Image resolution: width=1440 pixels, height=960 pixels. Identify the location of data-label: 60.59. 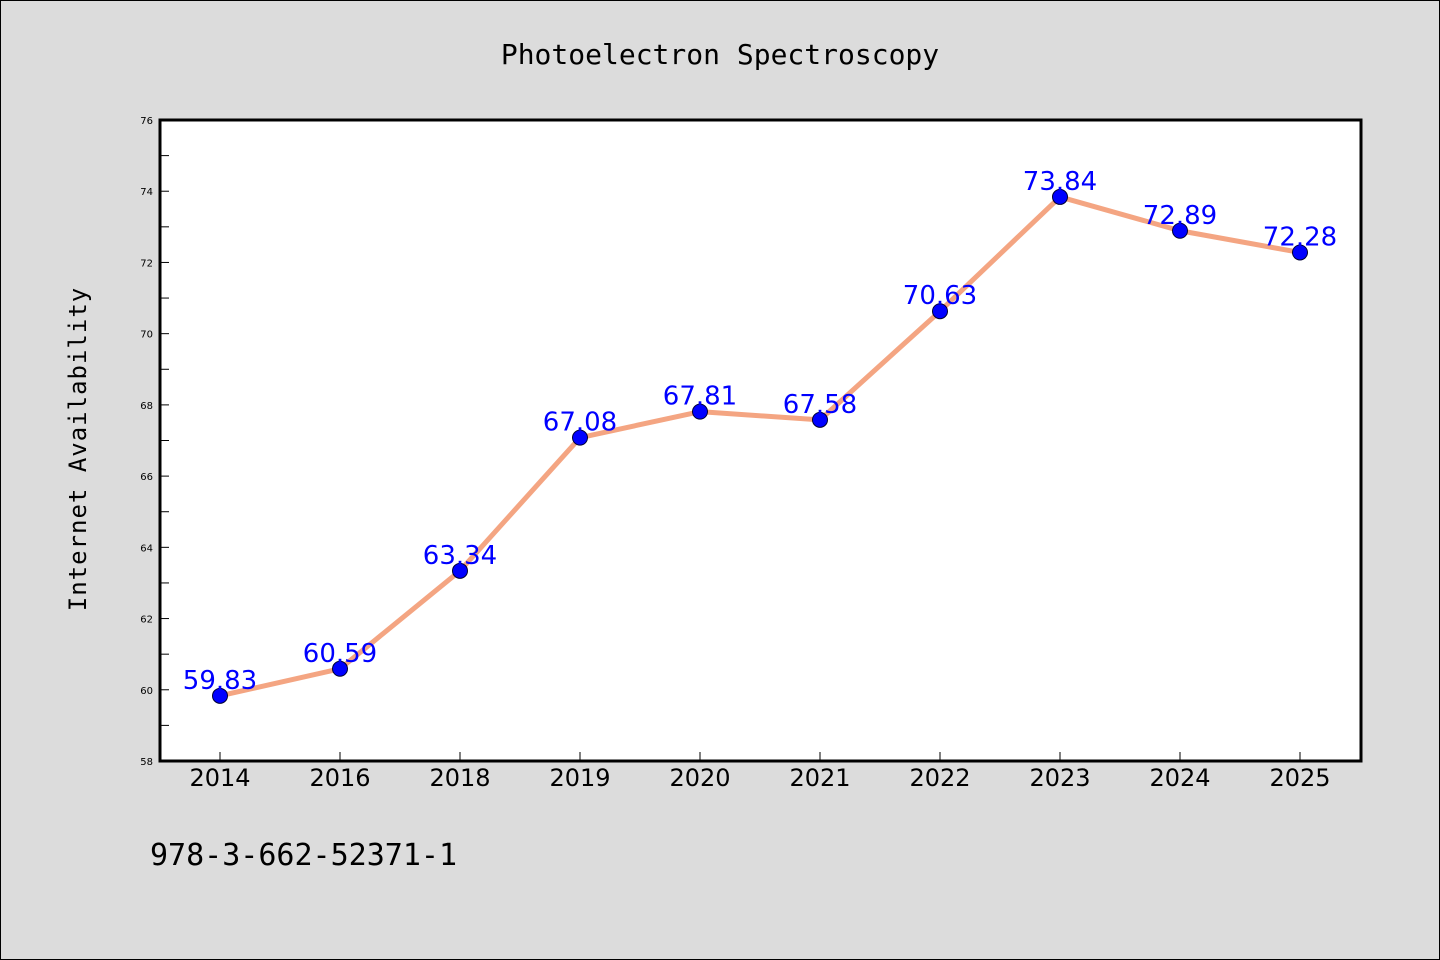
(340, 654).